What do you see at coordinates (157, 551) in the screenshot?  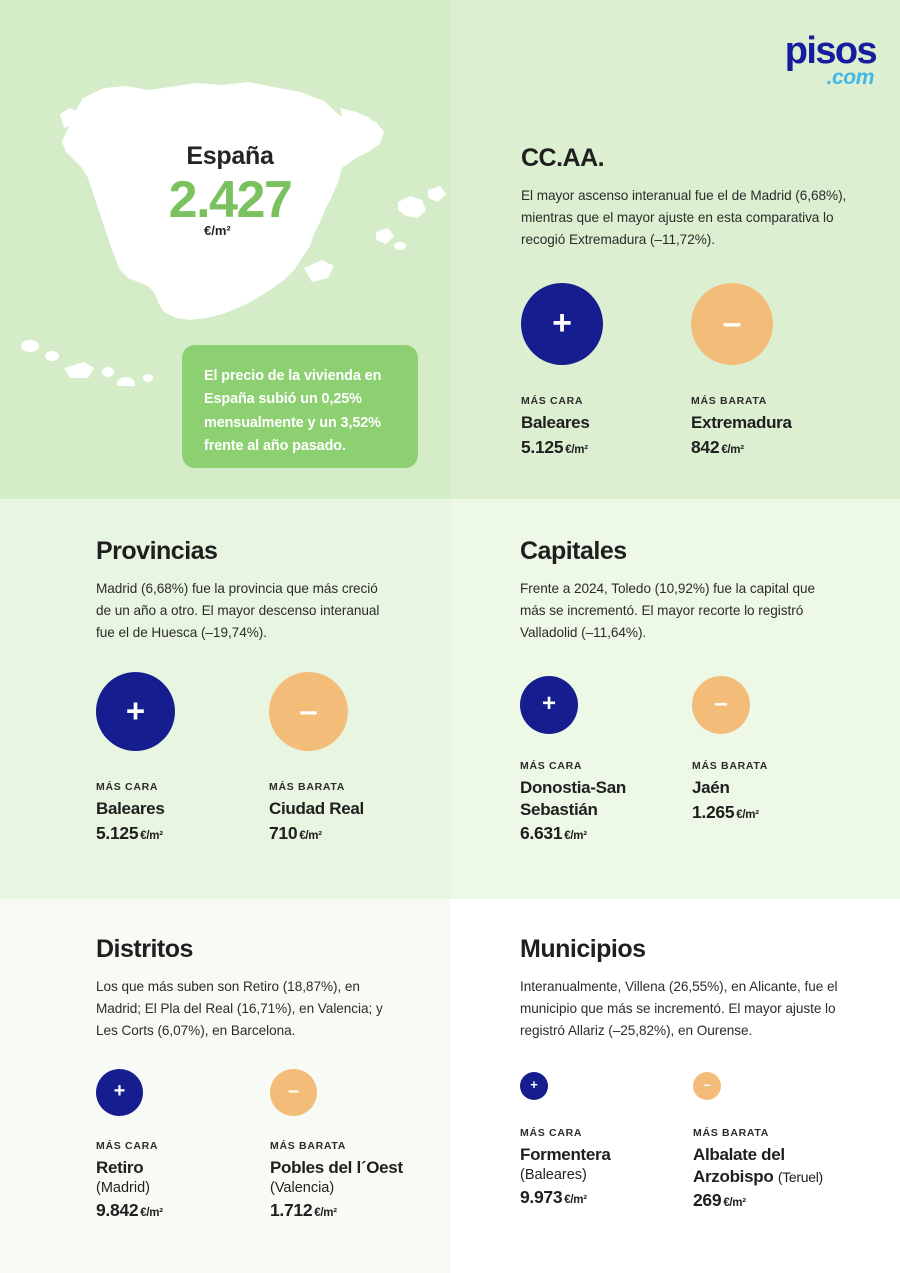 I see `section-title-provincias: Provincias` at bounding box center [157, 551].